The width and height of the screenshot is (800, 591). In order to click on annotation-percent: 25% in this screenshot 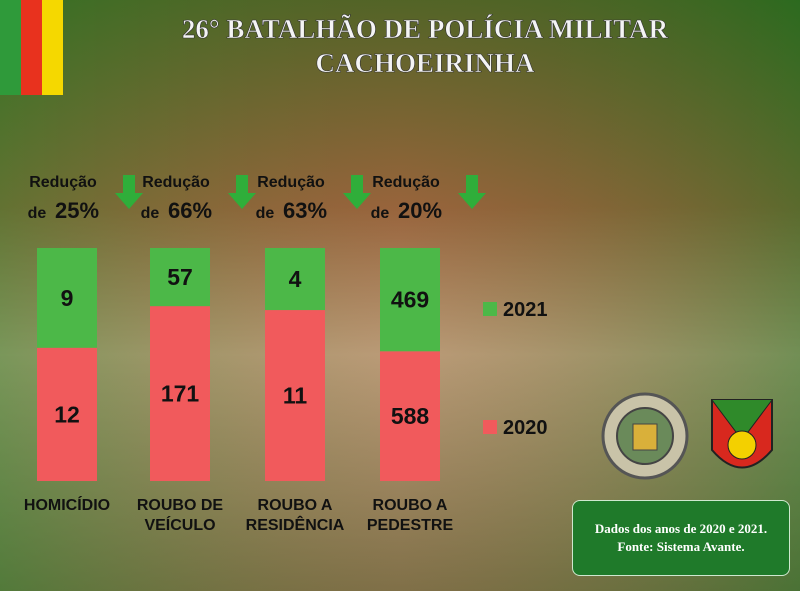, I will do `click(77, 210)`.